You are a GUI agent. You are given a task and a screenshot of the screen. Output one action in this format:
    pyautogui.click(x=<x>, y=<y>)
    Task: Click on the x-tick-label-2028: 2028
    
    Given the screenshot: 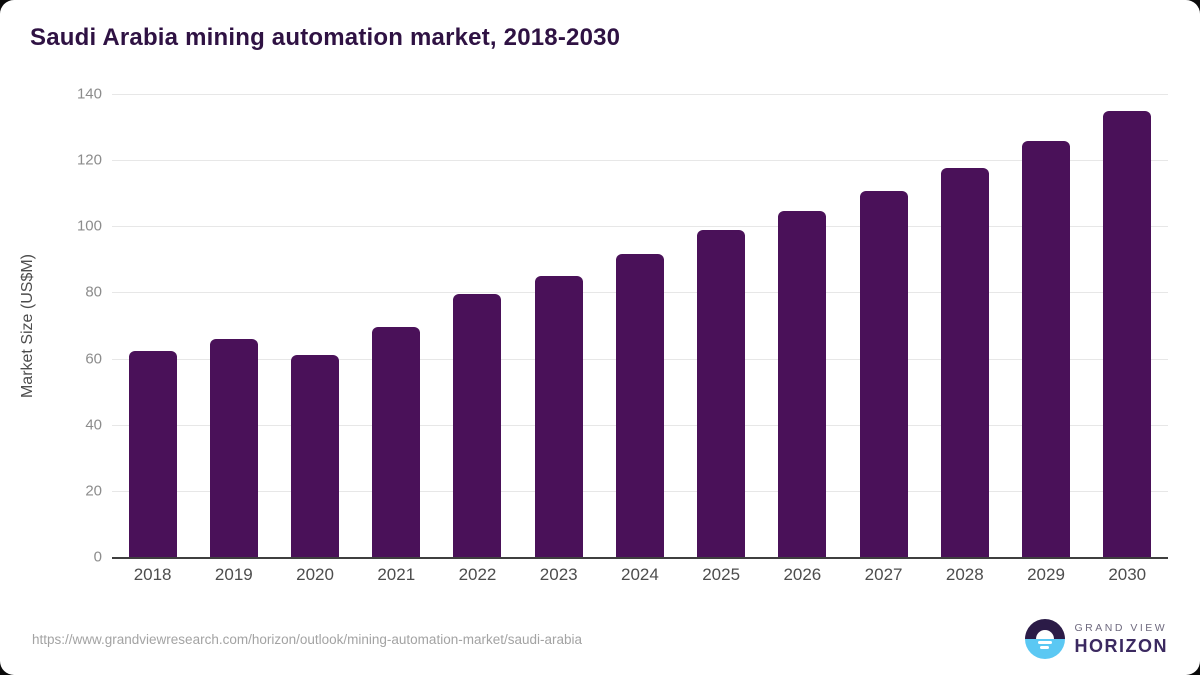 What is the action you would take?
    pyautogui.click(x=964, y=574)
    